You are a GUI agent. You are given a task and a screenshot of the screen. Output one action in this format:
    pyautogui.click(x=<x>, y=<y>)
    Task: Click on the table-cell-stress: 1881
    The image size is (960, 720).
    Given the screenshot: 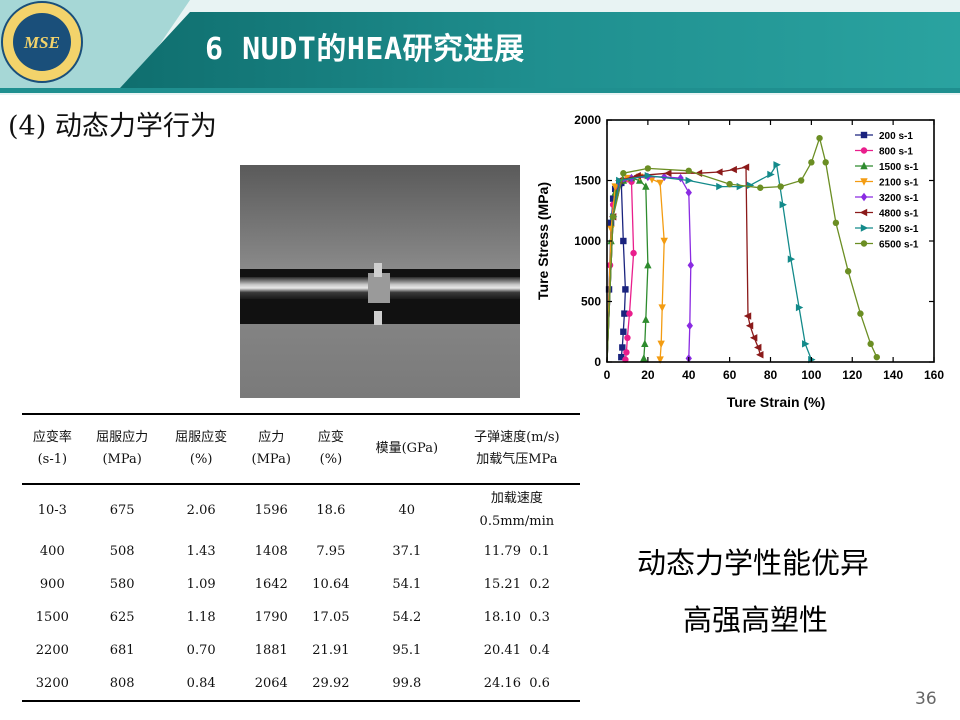 What is the action you would take?
    pyautogui.click(x=271, y=650)
    